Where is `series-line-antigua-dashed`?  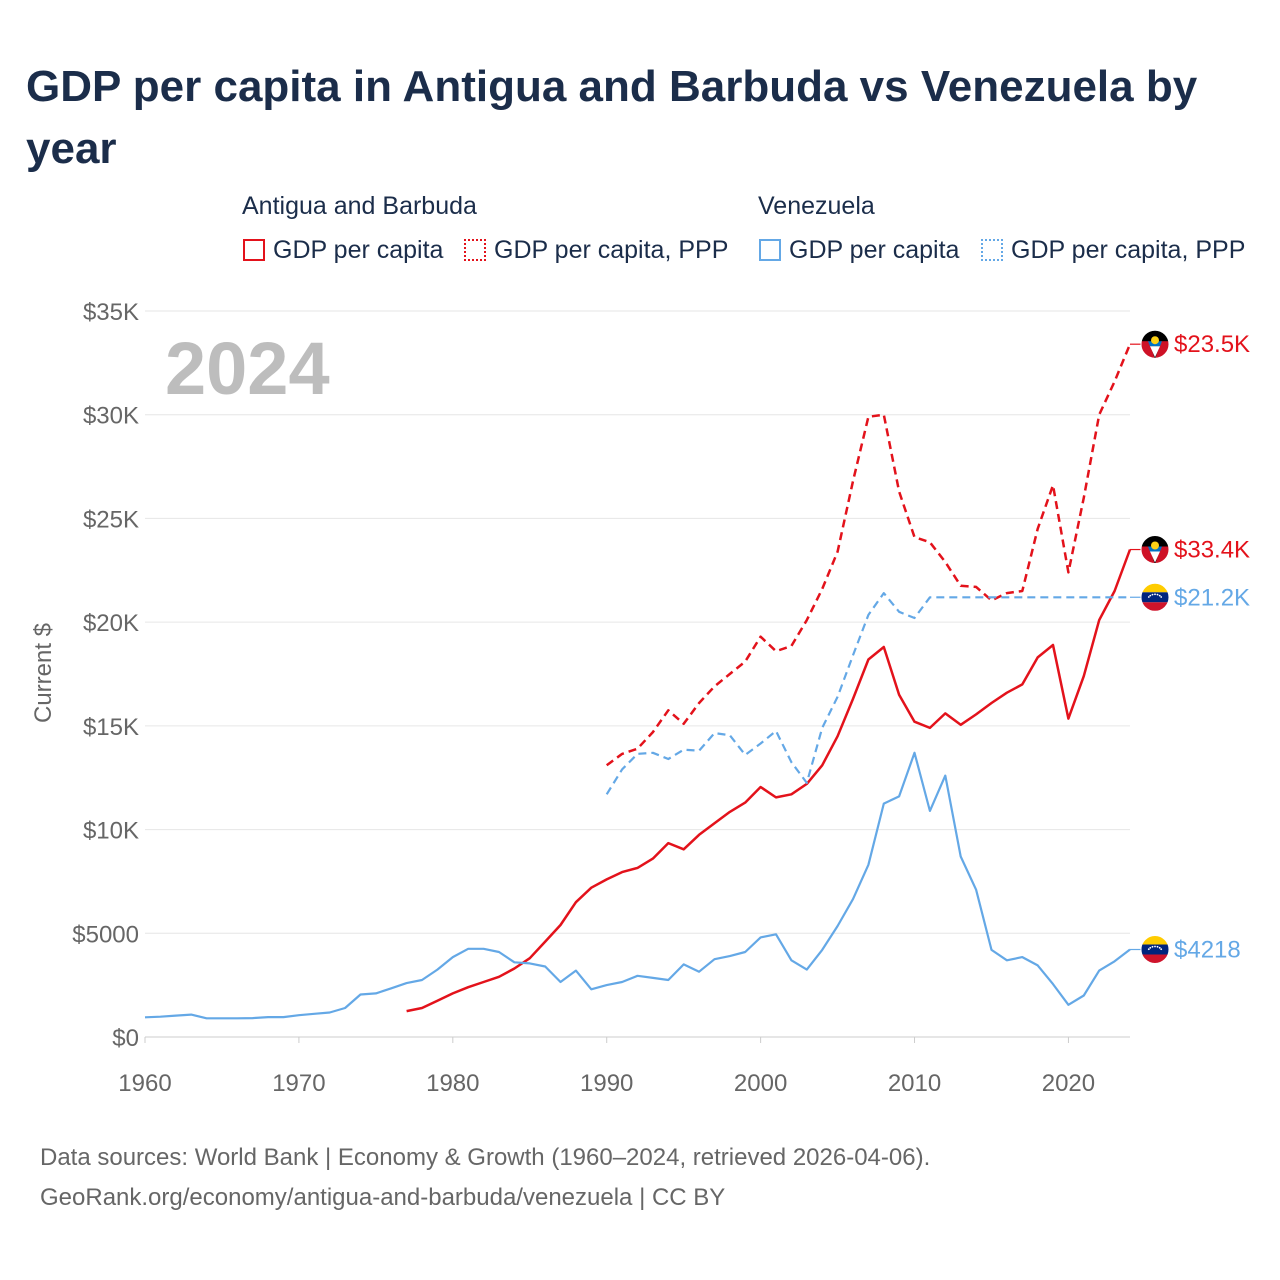 series-line-antigua-dashed is located at coordinates (868, 555).